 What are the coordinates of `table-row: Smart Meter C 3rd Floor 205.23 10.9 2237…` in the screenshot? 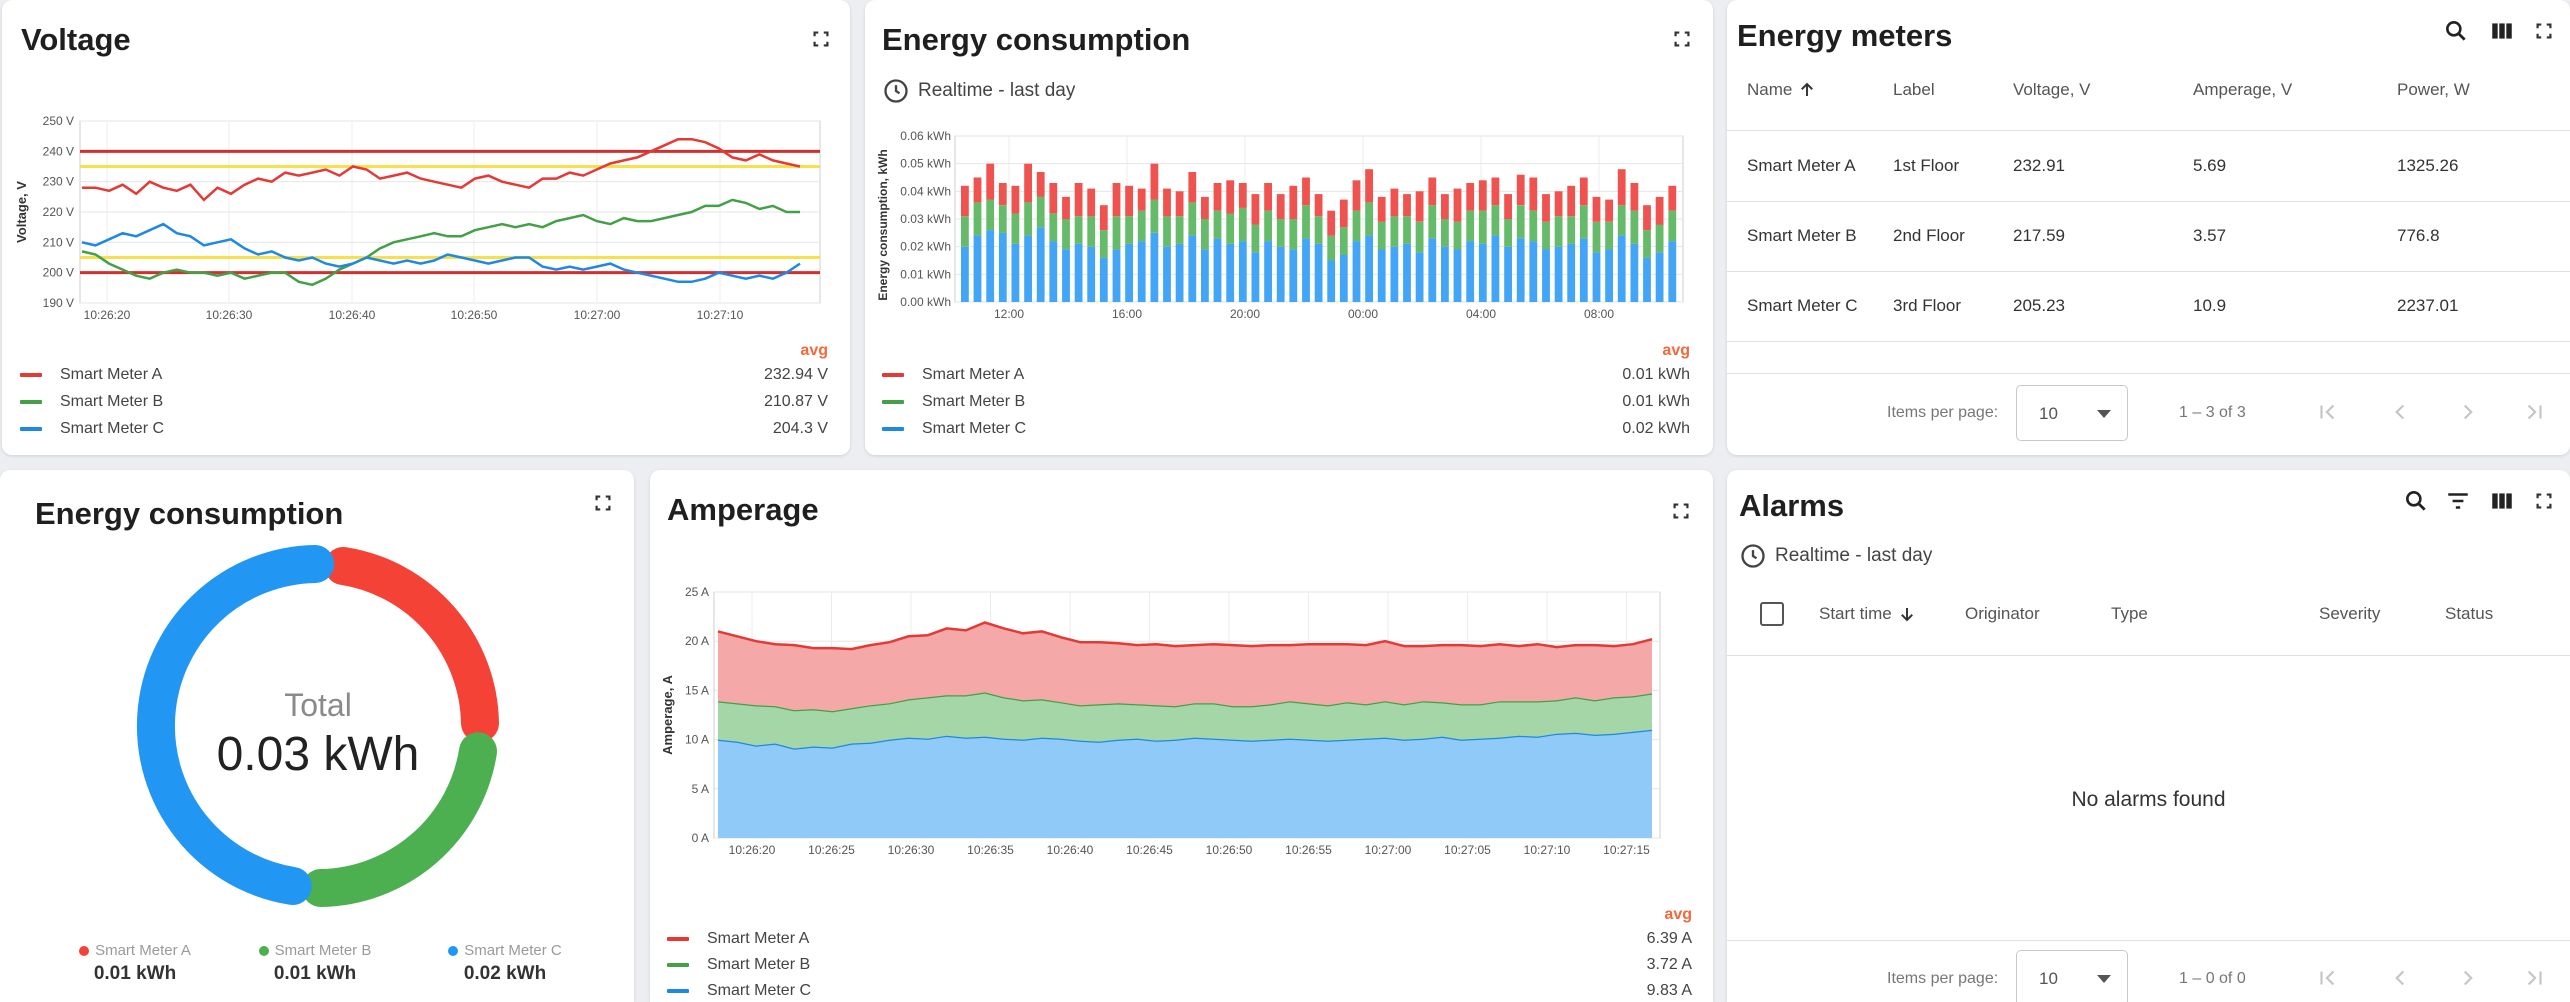 It's located at (2148, 307).